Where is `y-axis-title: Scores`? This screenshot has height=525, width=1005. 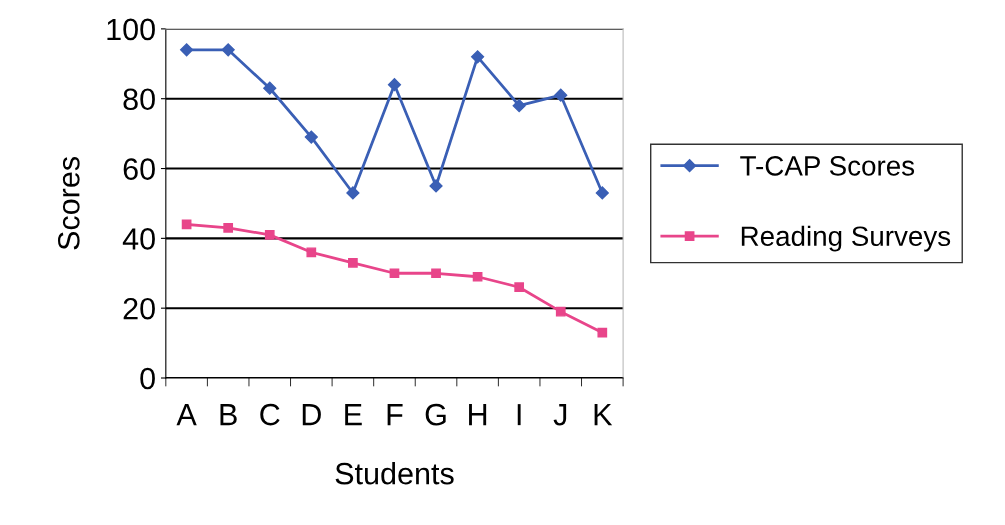 y-axis-title: Scores is located at coordinates (69, 203).